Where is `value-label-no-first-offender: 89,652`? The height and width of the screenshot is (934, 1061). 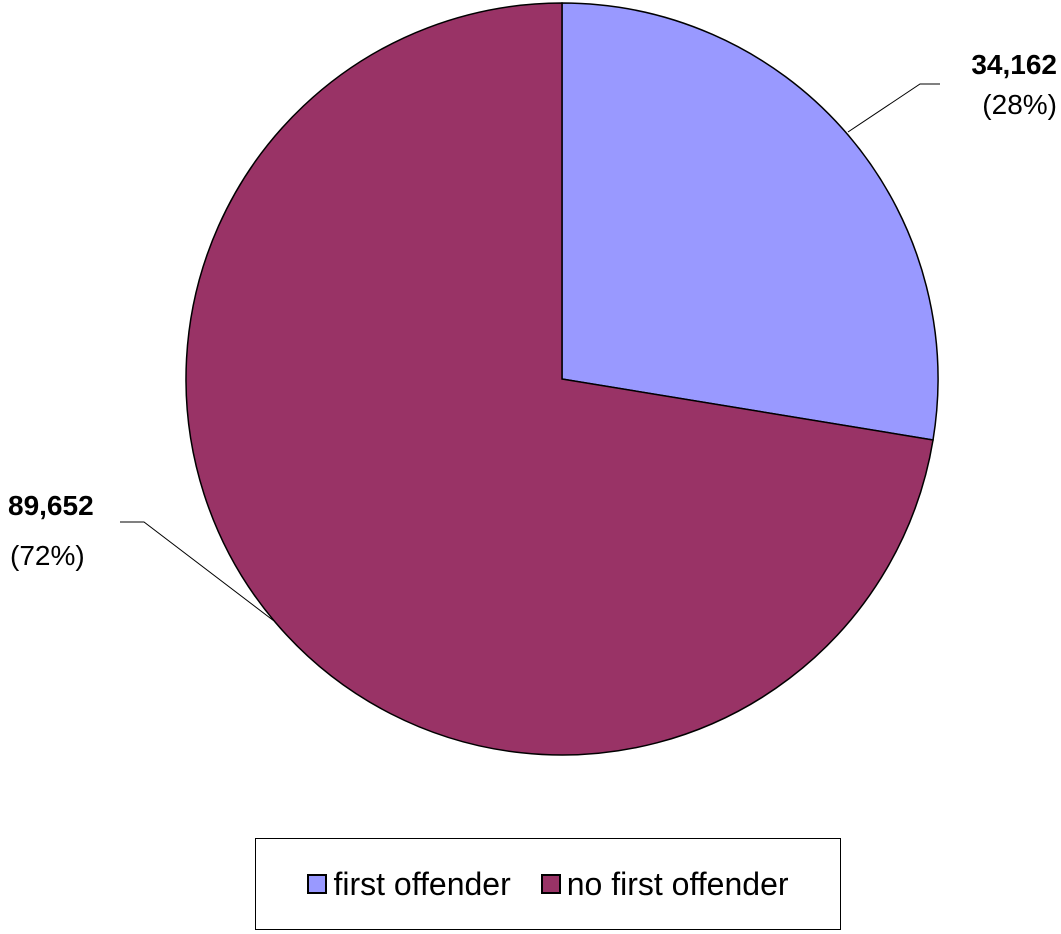
value-label-no-first-offender: 89,652 is located at coordinates (51, 505).